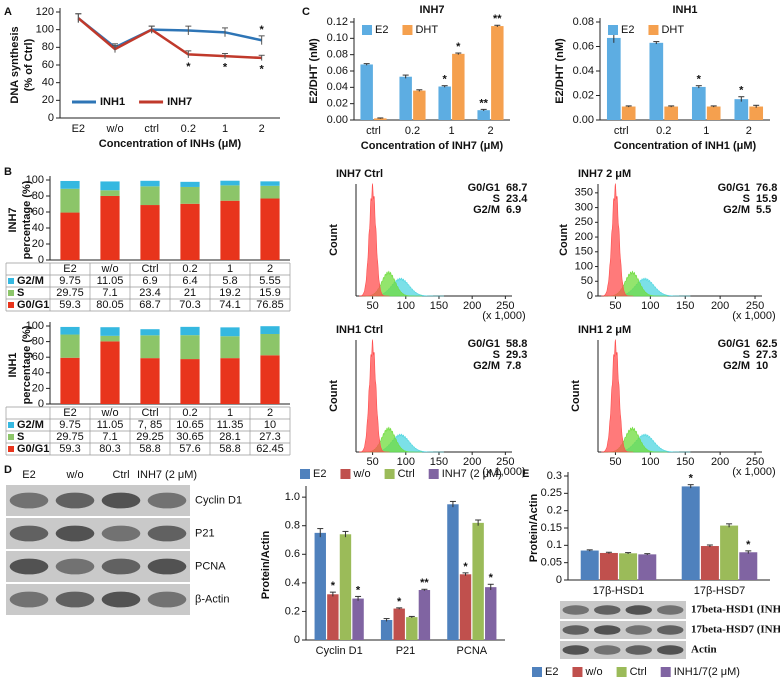 This screenshot has height=681, width=780. I want to click on panel-label: B, so click(8, 172).